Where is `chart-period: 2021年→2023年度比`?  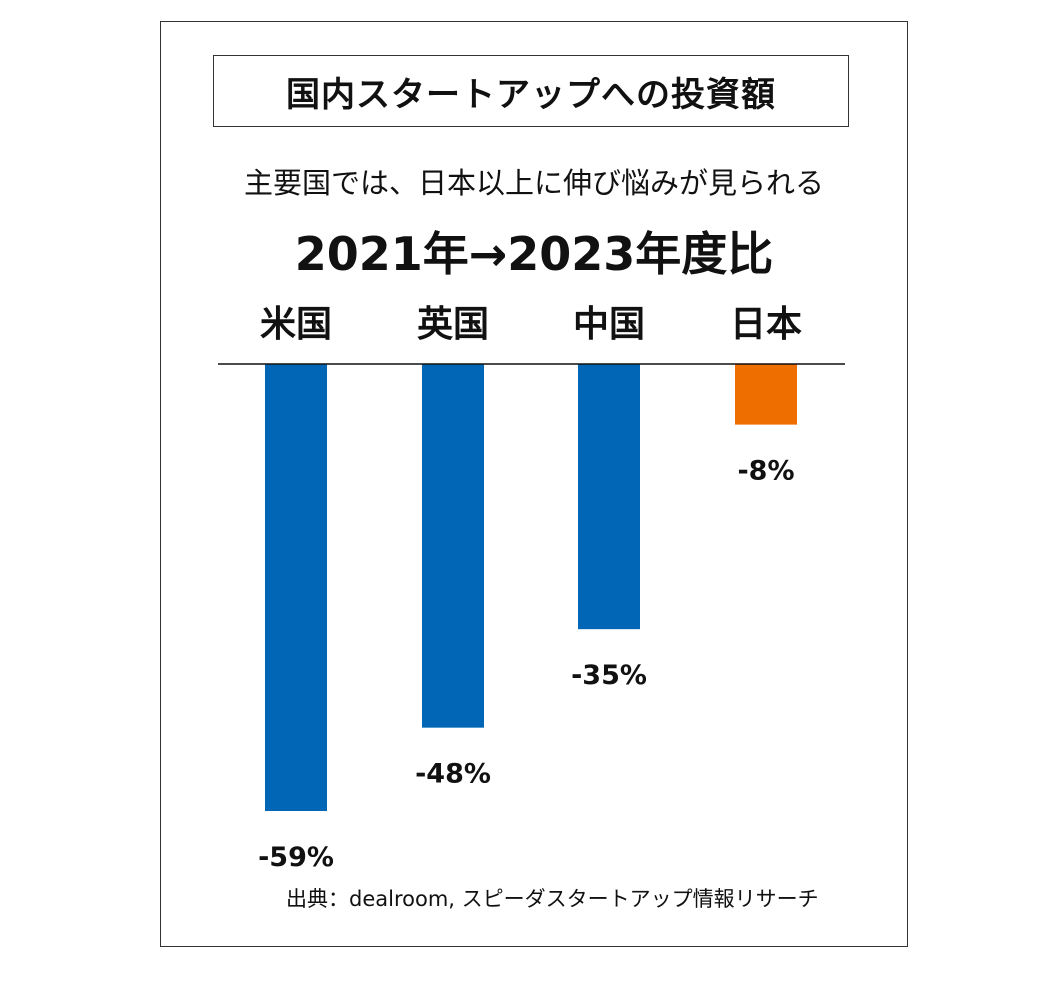 chart-period: 2021年→2023年度比 is located at coordinates (534, 254).